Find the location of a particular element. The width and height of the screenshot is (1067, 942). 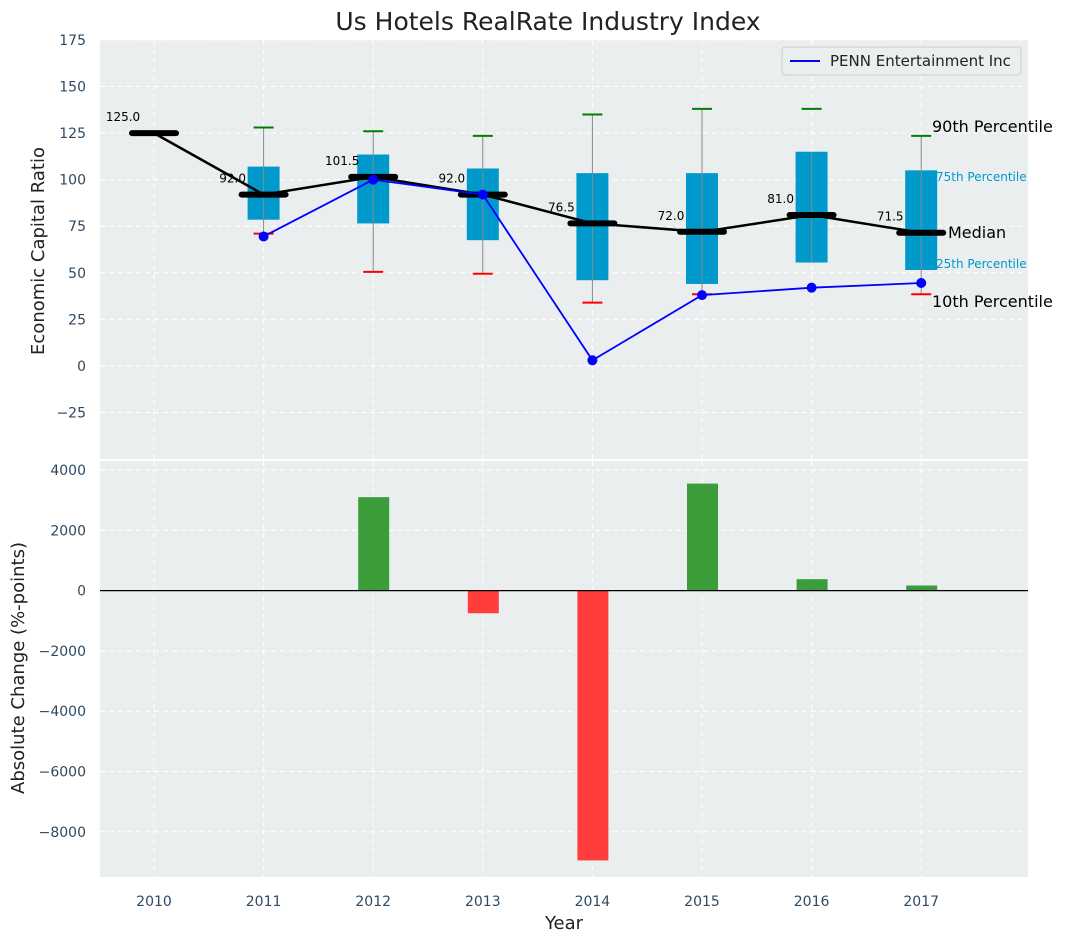

median-value-label: 101.5 is located at coordinates (342, 161).